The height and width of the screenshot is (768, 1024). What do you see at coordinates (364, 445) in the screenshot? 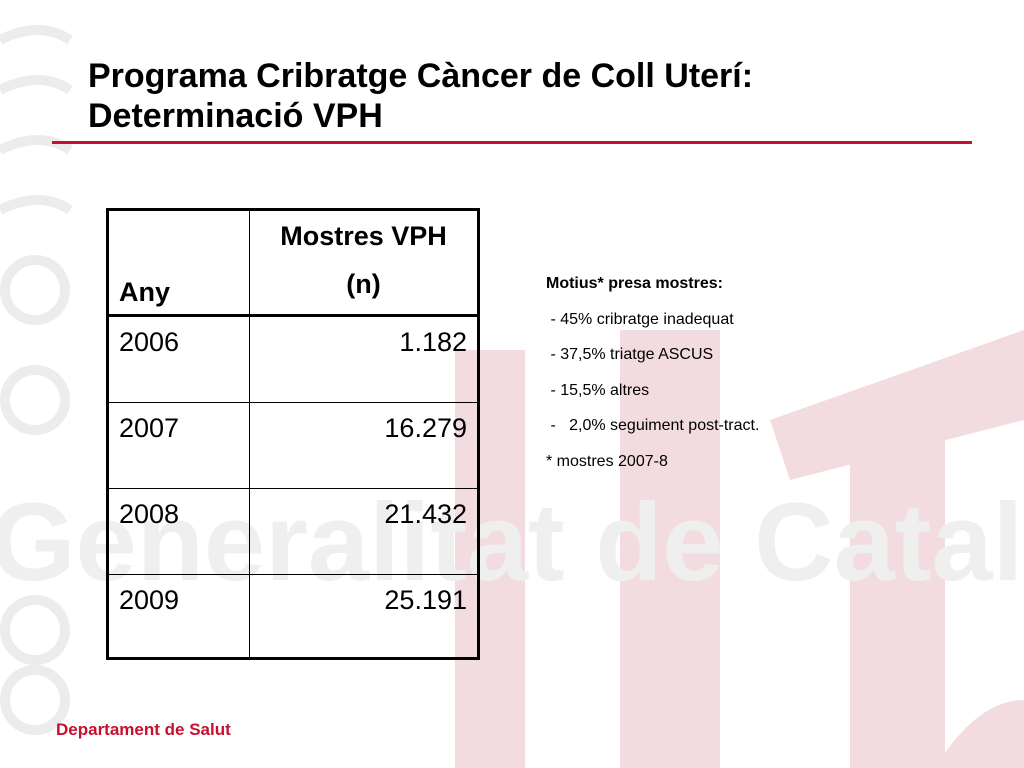
I see `cell-samples: 16.279` at bounding box center [364, 445].